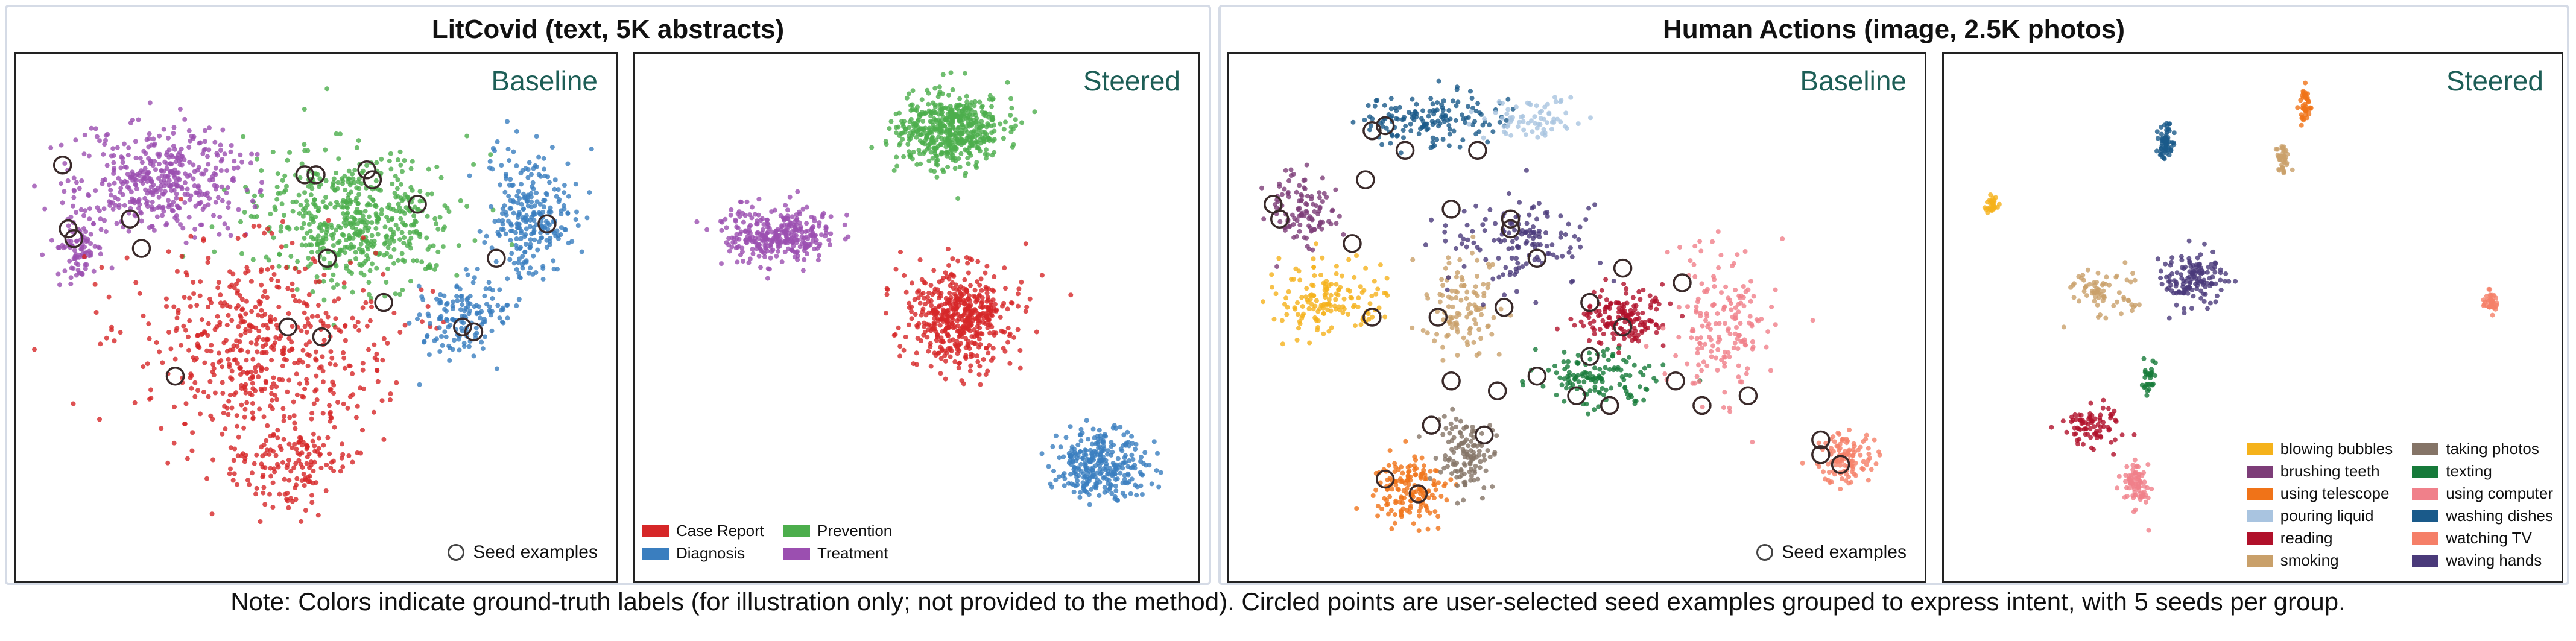  What do you see at coordinates (316, 175) in the screenshot?
I see `seed-example-marker` at bounding box center [316, 175].